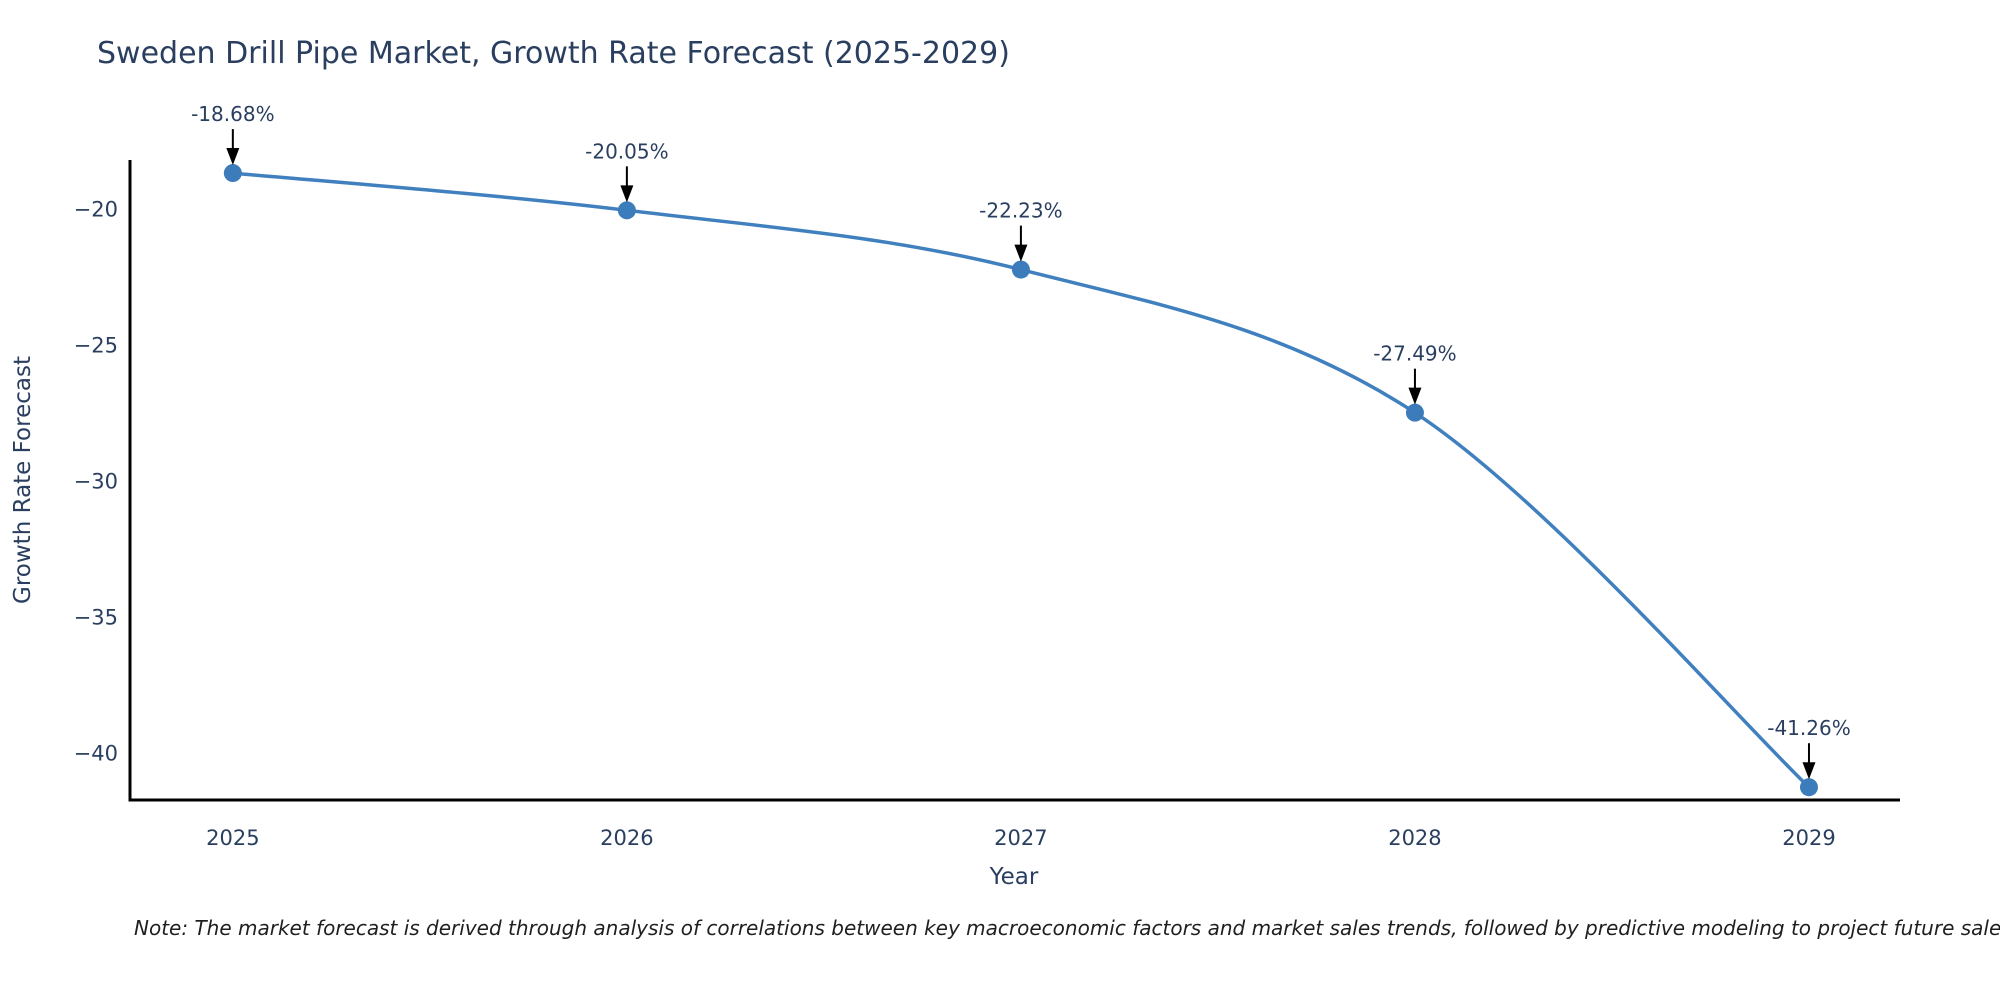 This screenshot has width=2000, height=1000. What do you see at coordinates (1020, 211) in the screenshot?
I see `data-point-label: -22.23%` at bounding box center [1020, 211].